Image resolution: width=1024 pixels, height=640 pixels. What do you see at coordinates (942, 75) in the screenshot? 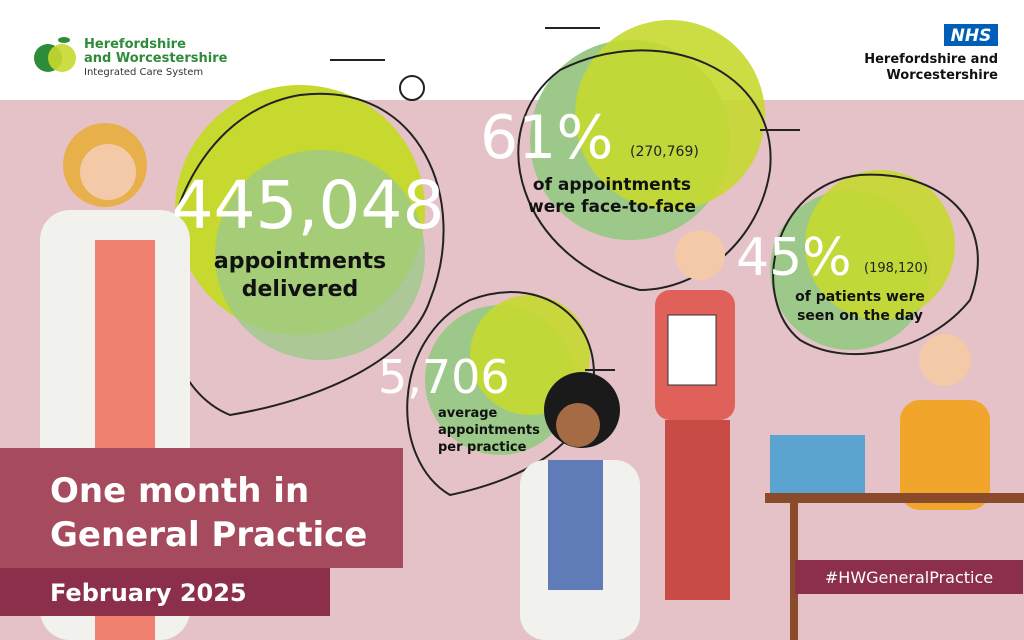
I see `nhs-text: Worcestershire` at bounding box center [942, 75].